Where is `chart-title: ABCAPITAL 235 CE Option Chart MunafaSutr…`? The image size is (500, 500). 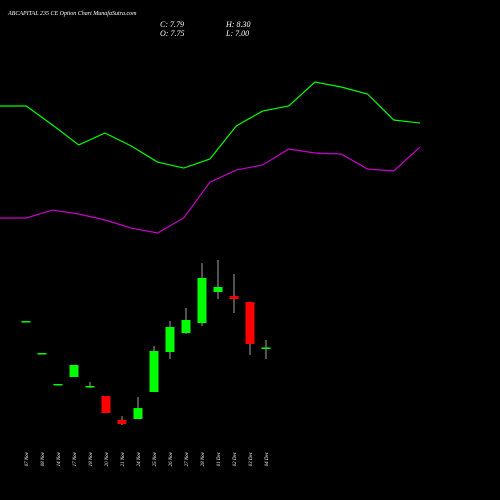 chart-title: ABCAPITAL 235 CE Option Chart MunafaSutr… is located at coordinates (72, 13).